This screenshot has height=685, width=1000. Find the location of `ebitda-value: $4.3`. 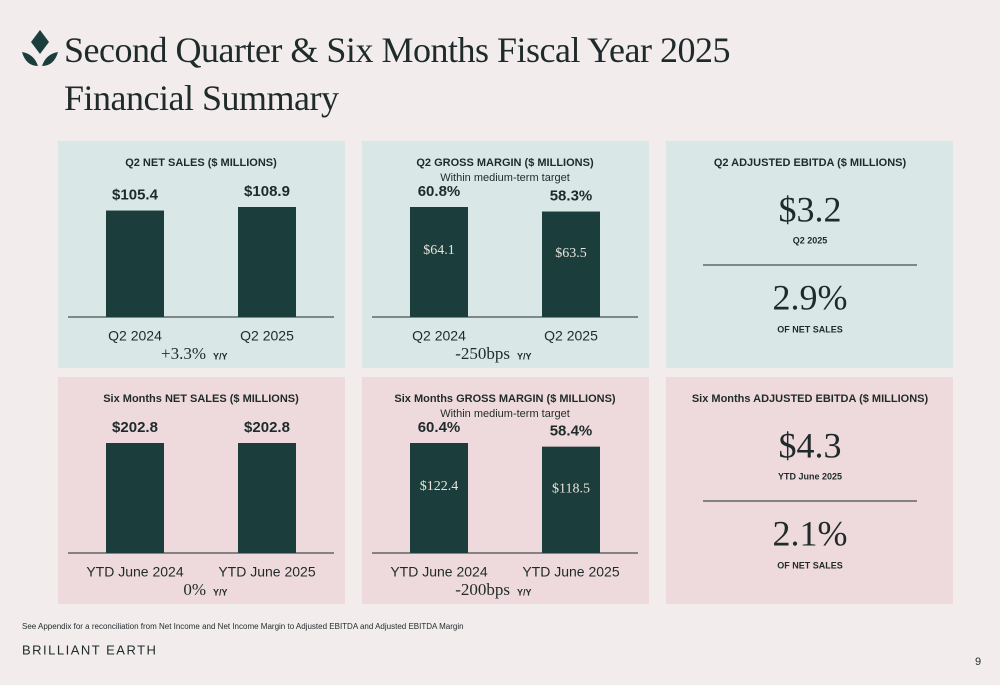

ebitda-value: $4.3 is located at coordinates (810, 445).